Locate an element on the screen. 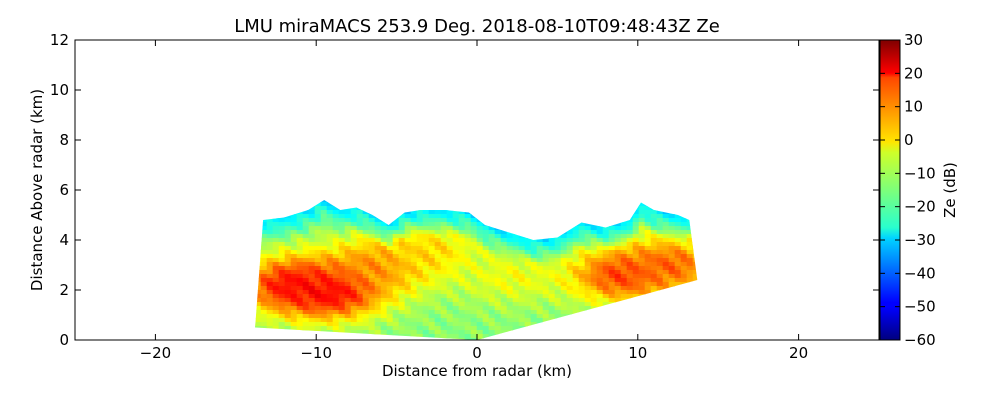  y-axis-label: Distance Above radar (km) is located at coordinates (37, 190).